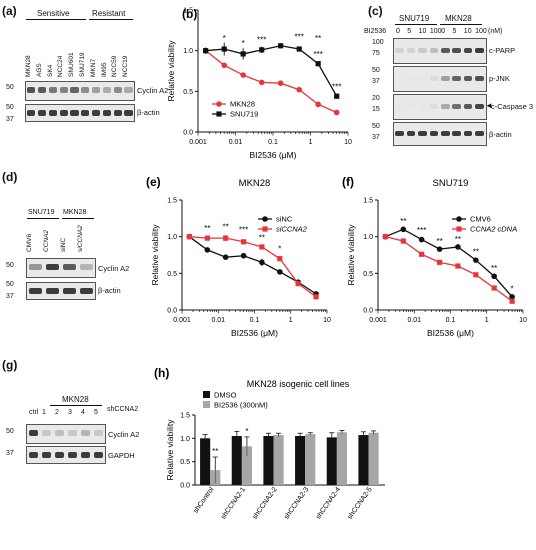 The width and height of the screenshot is (536, 550). I want to click on panel-letter-a: (a), so click(9, 11).